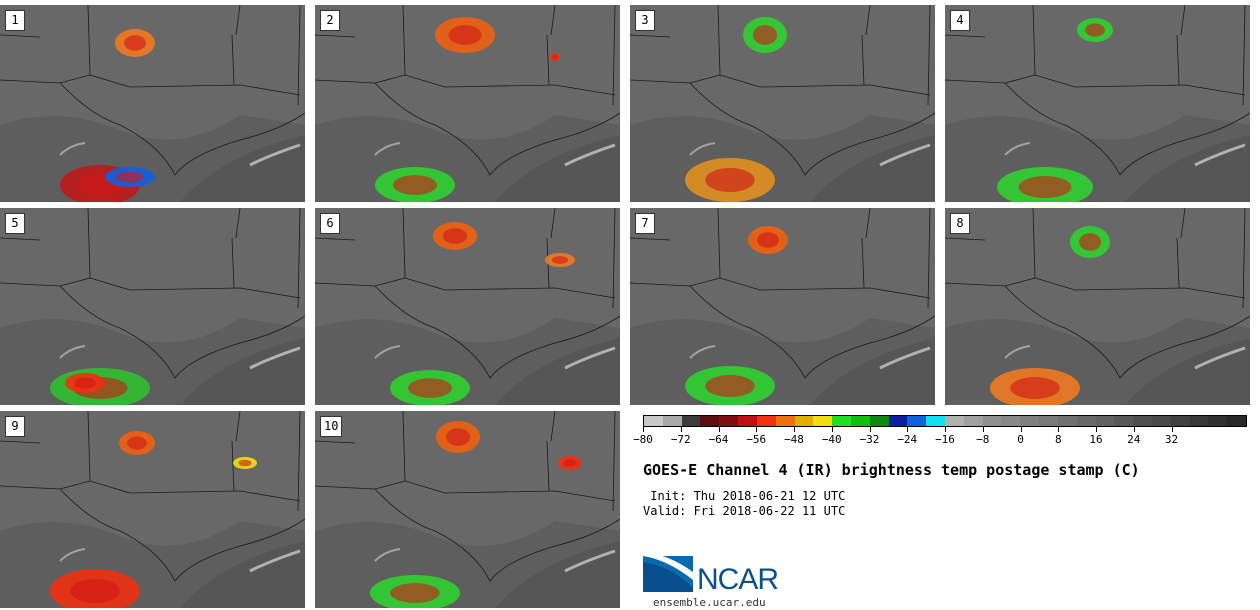 This screenshot has height=610, width=1260. What do you see at coordinates (680, 439) in the screenshot?
I see `colorbar-tick-label: −72` at bounding box center [680, 439].